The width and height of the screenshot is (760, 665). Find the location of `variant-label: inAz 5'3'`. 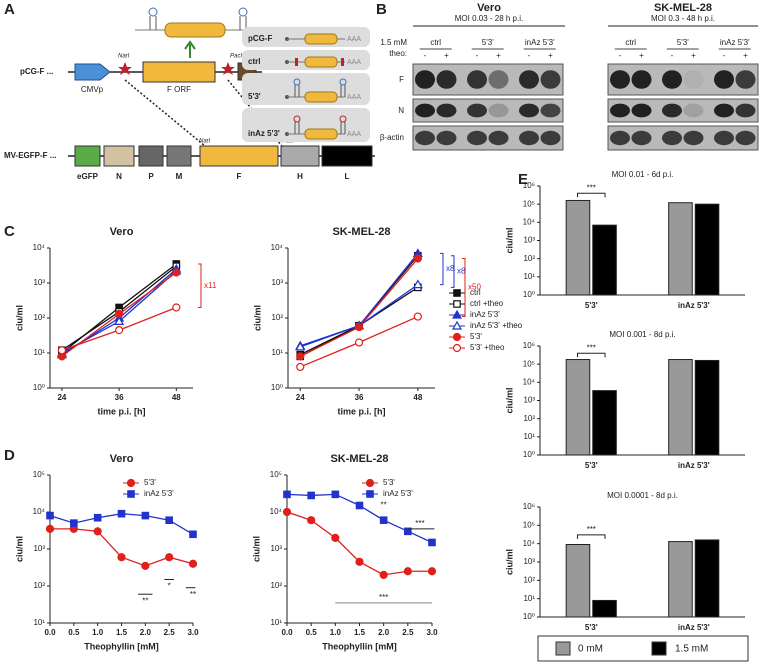

variant-label: inAz 5'3' is located at coordinates (264, 133).